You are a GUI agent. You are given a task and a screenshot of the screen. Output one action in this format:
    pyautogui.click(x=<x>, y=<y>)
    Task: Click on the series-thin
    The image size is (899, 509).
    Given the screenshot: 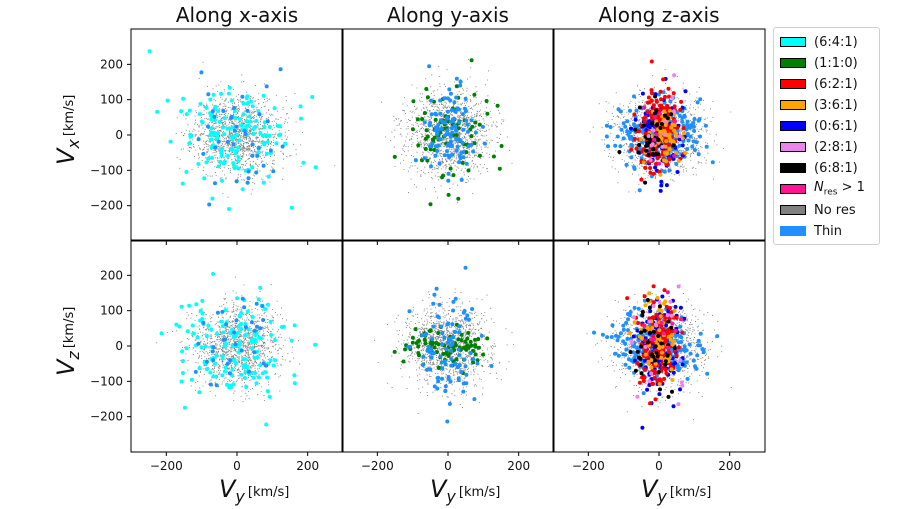 What is the action you would take?
    pyautogui.click(x=450, y=123)
    